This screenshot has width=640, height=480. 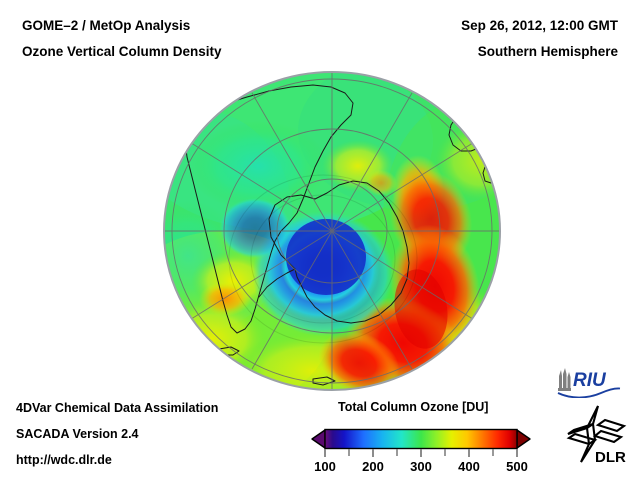 What do you see at coordinates (564, 379) in the screenshot?
I see `riu-tower-icon` at bounding box center [564, 379].